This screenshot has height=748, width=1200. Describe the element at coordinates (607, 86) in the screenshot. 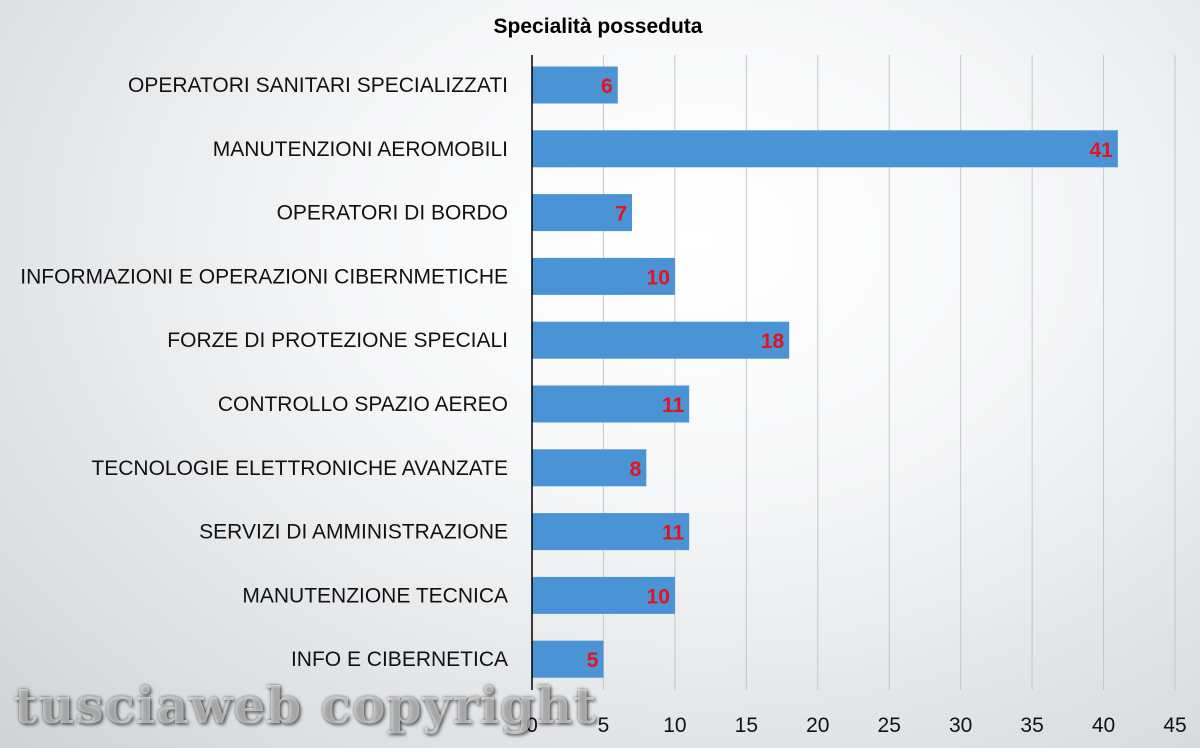

I see `data-label: 6` at that location.